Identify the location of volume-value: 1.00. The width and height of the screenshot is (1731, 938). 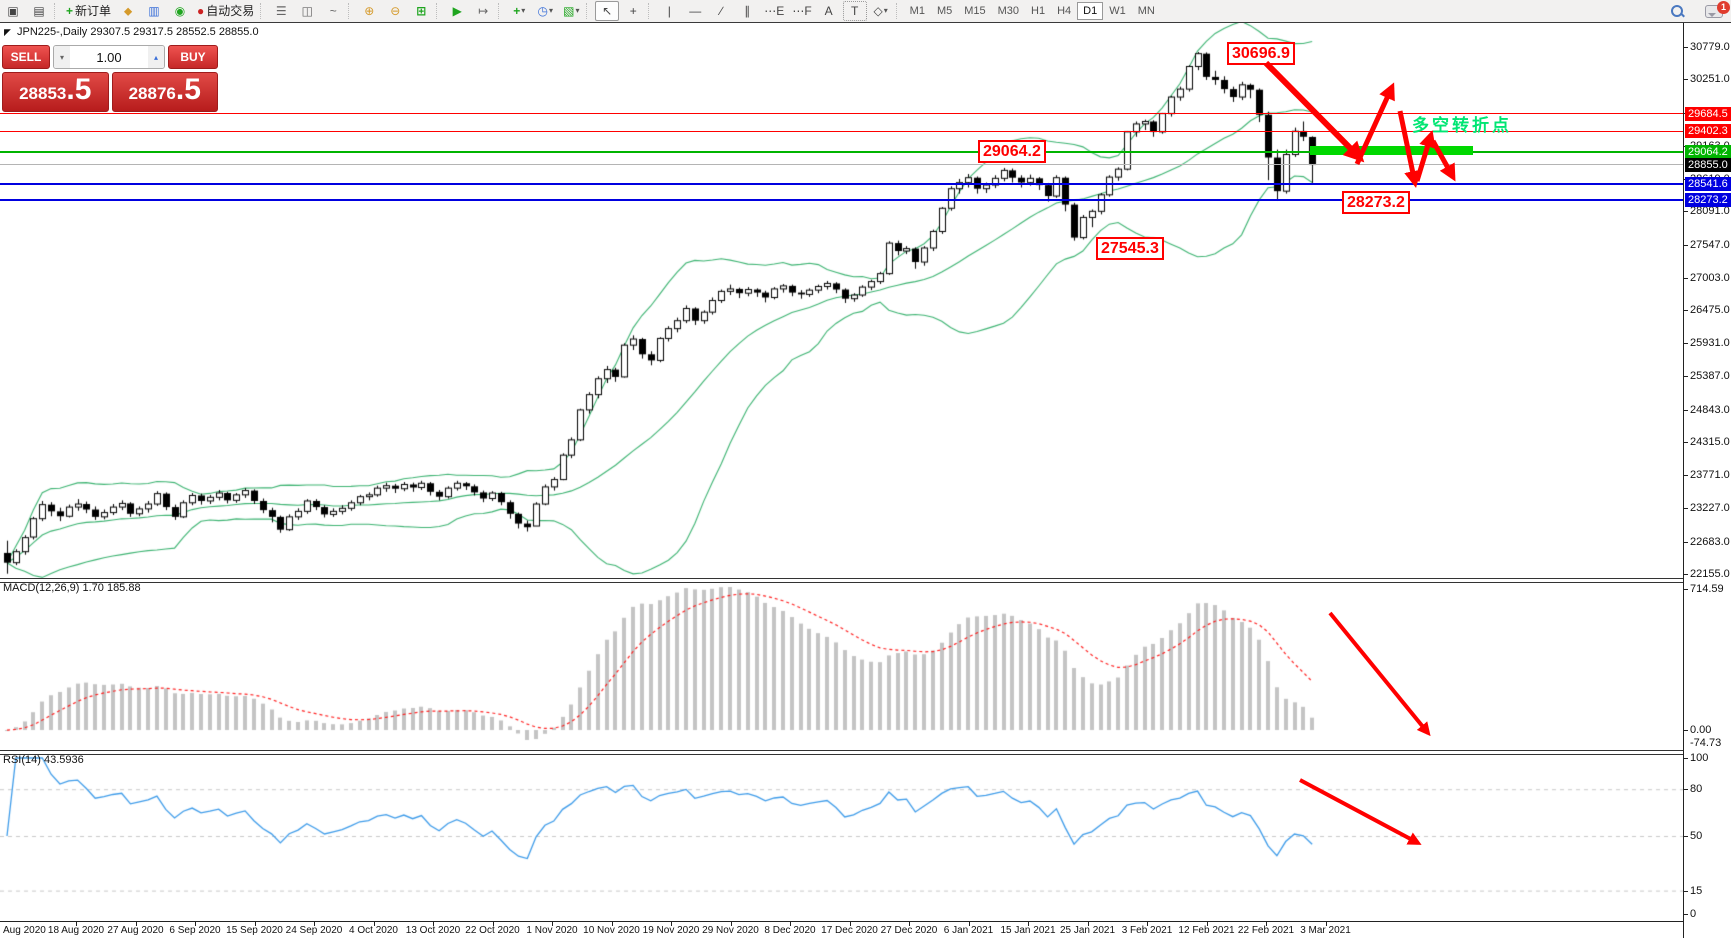
(109, 57).